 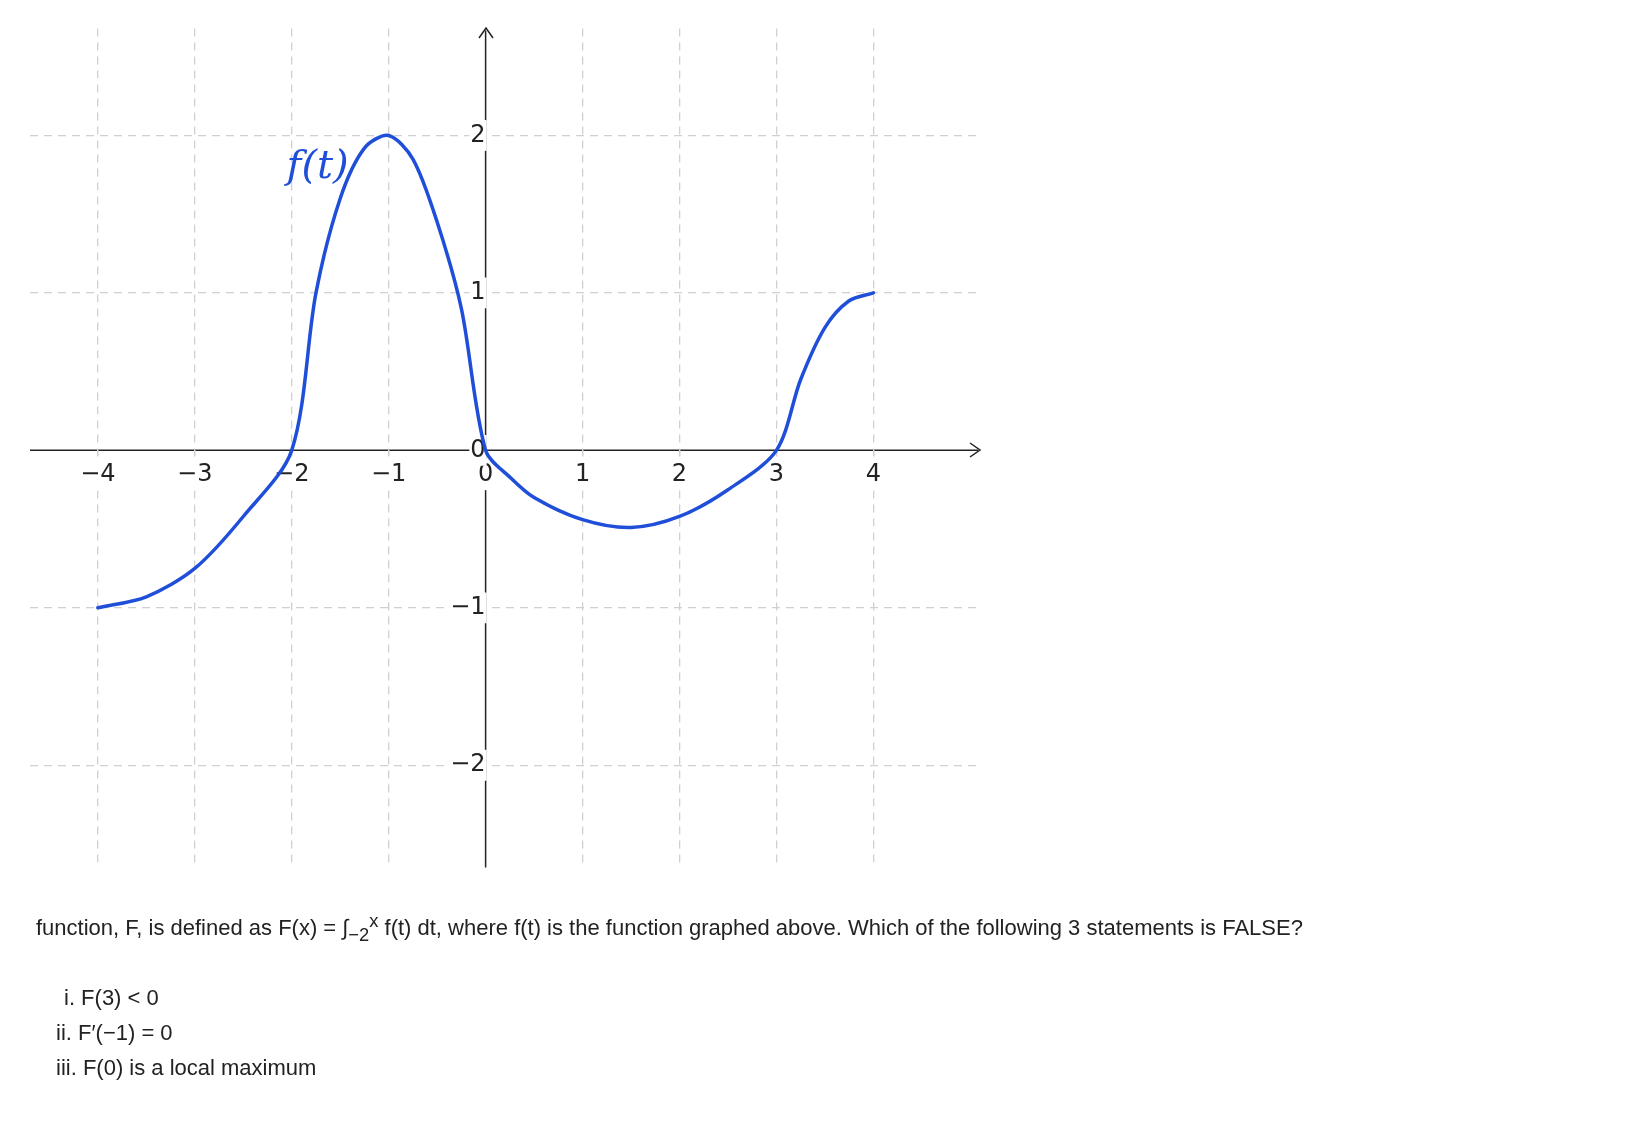 I want to click on x-tick-label: 1, so click(x=582, y=473).